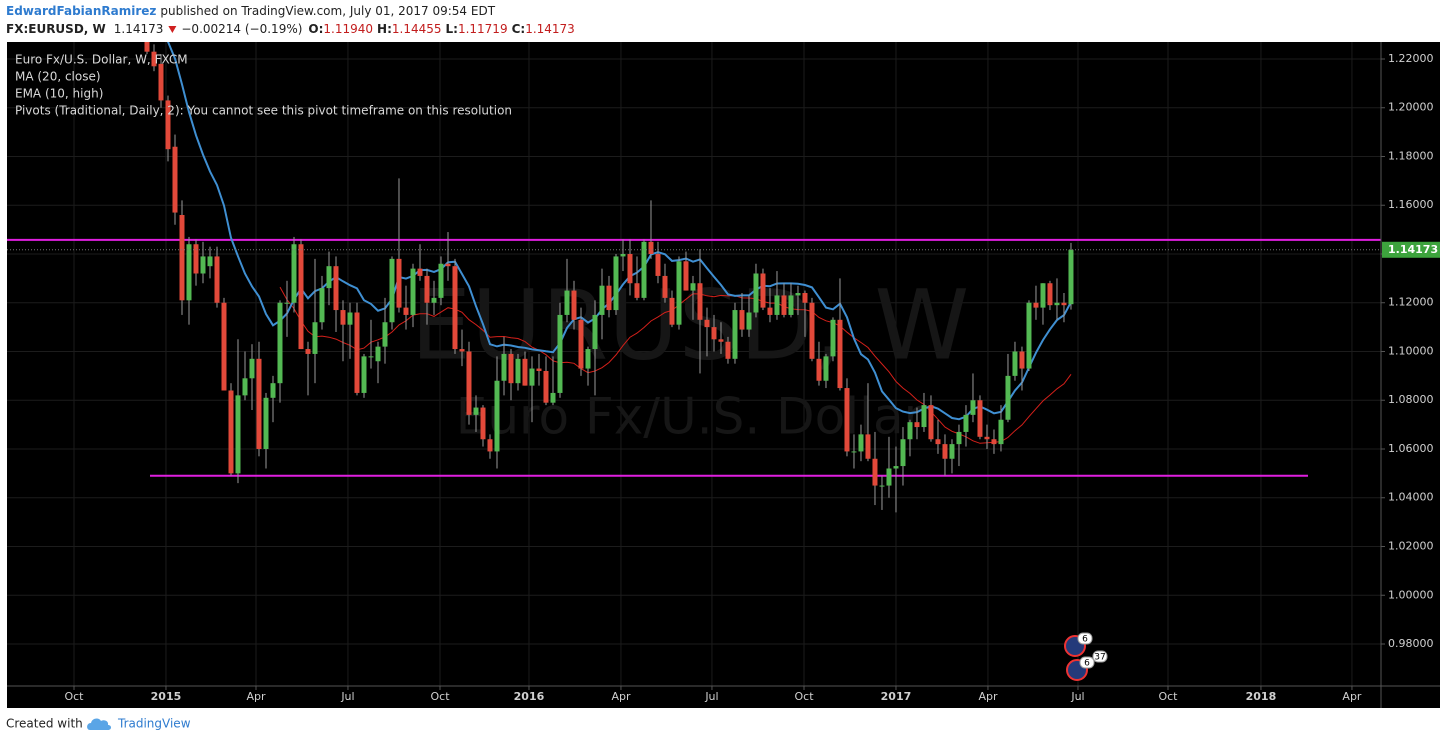 The image size is (1440, 746). What do you see at coordinates (384, 29) in the screenshot?
I see `ohlc-label: H:` at bounding box center [384, 29].